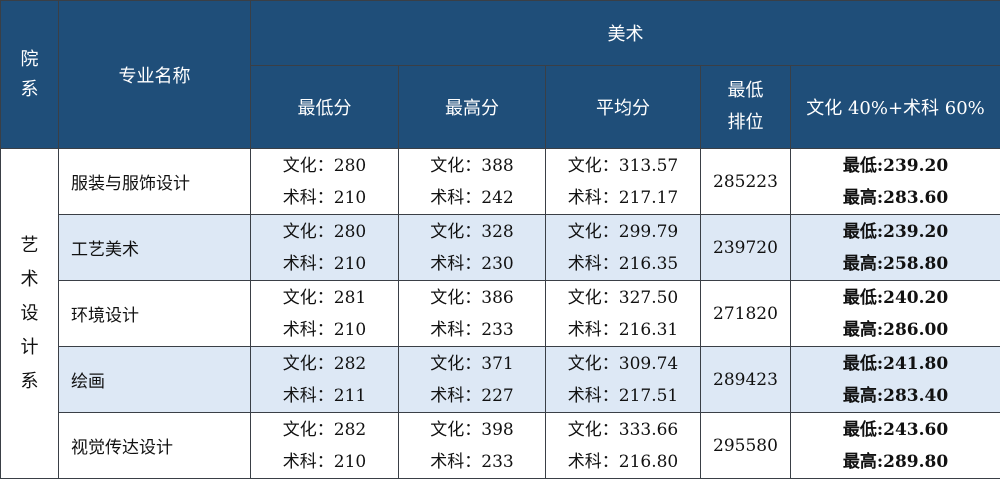 Image resolution: width=1000 pixels, height=479 pixels. Describe the element at coordinates (895, 395) in the screenshot. I see `combo-max: 最高:283.40` at that location.